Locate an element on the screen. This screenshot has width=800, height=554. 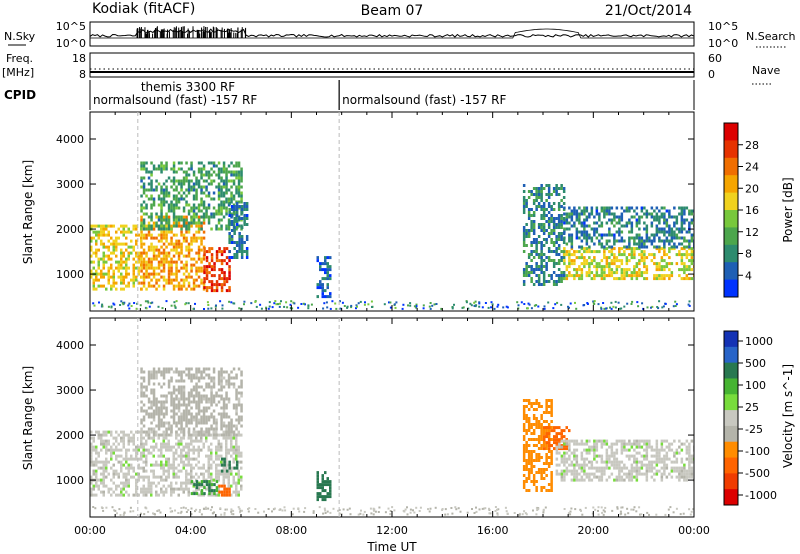
colorbar-tick-label: 4 is located at coordinates (748, 275).